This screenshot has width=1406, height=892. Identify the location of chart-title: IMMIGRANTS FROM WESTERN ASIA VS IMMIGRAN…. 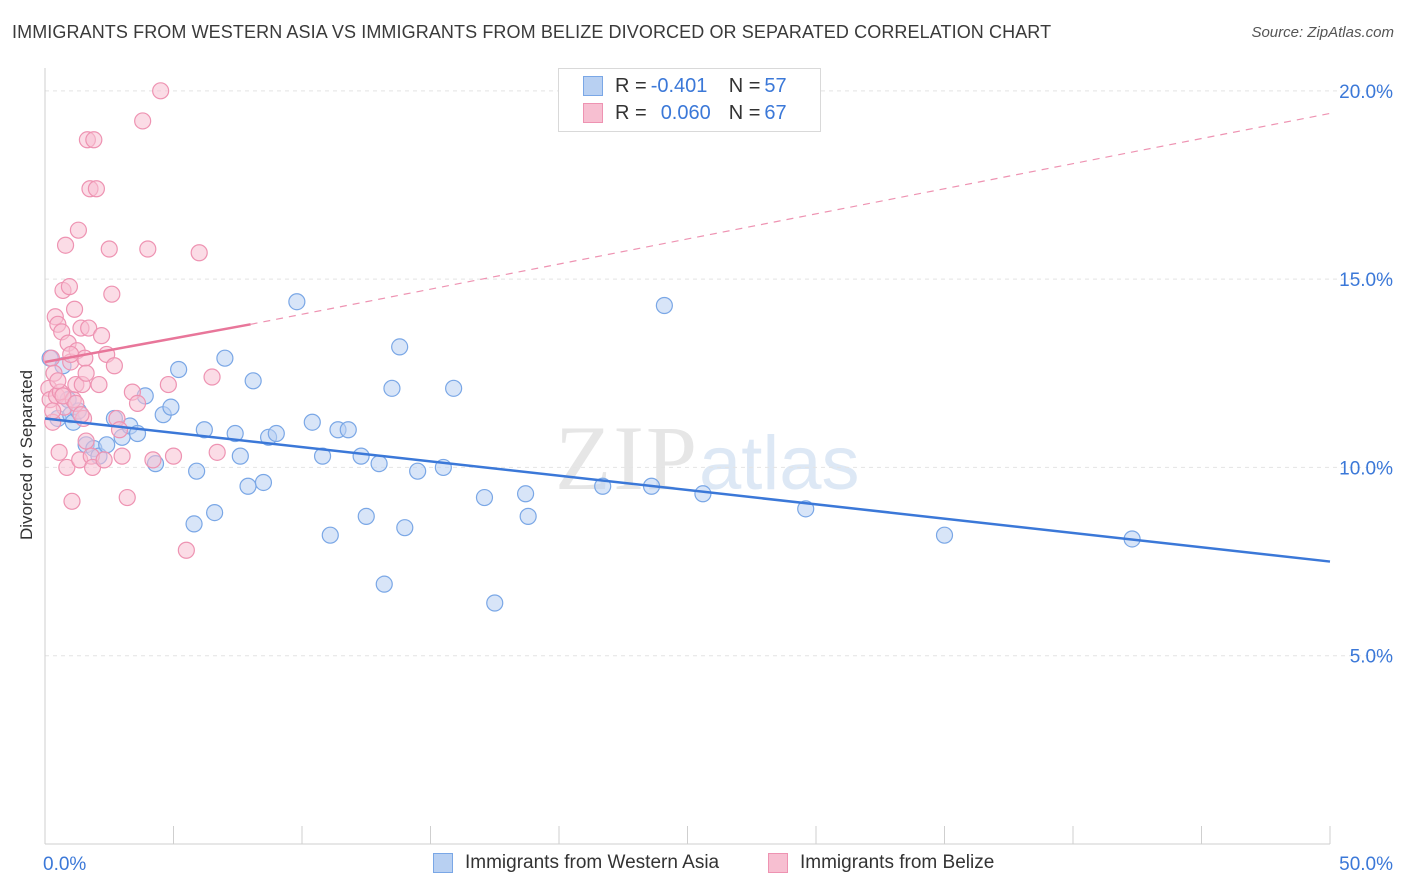
(532, 32).